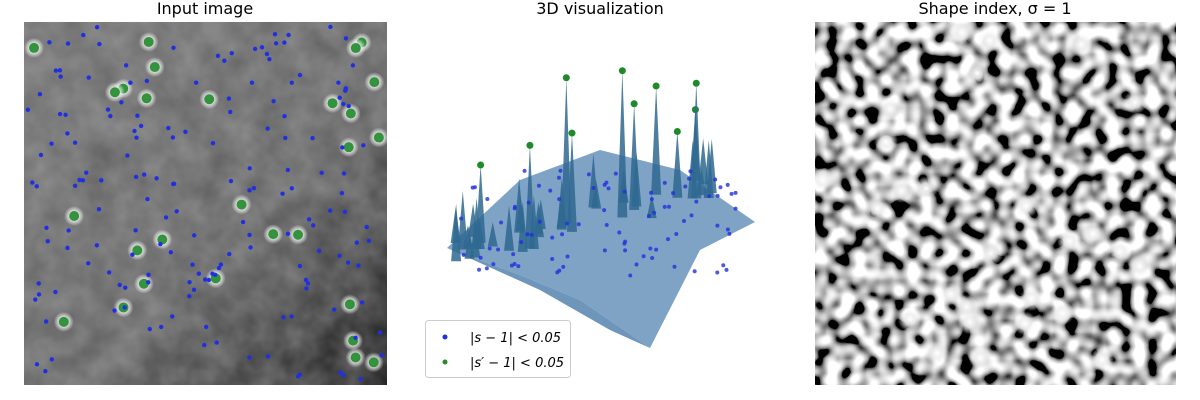 The width and height of the screenshot is (1200, 400). I want to click on legend-label: |s − 1| < 0.05, so click(515, 338).